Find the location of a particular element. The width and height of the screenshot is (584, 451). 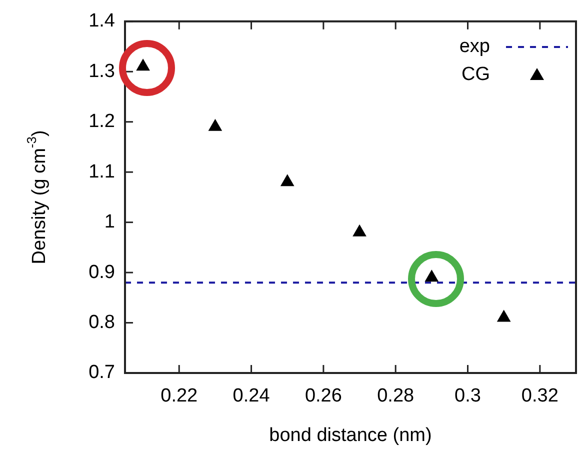

x-tick-label: 0.32 is located at coordinates (539, 396).